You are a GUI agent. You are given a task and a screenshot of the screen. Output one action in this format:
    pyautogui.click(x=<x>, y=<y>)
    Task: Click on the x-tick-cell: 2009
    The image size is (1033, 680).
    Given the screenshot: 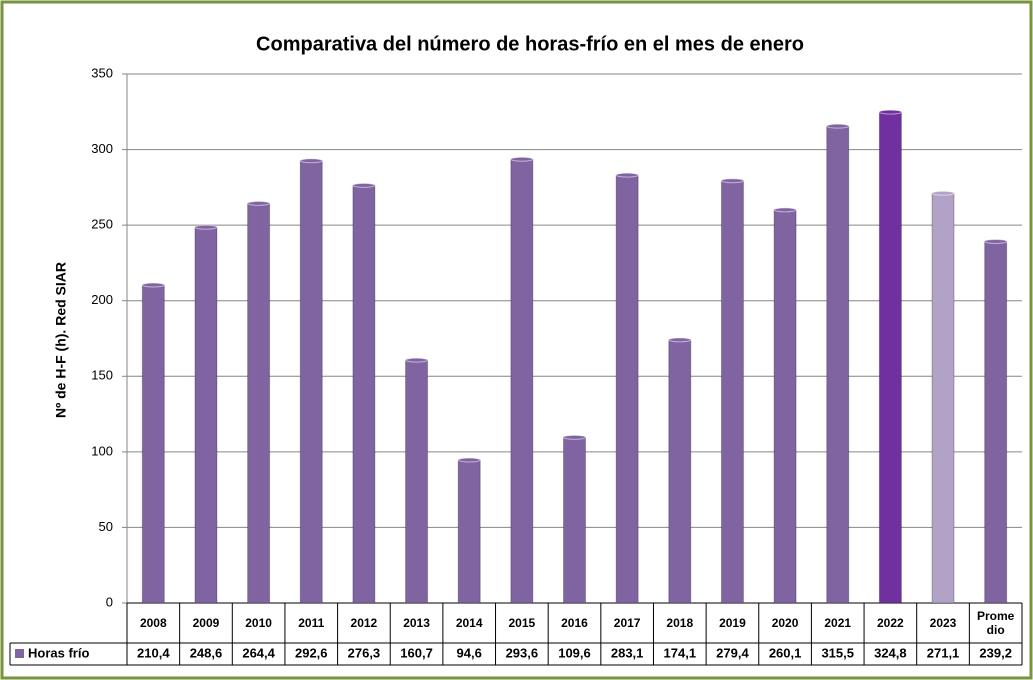 What is the action you would take?
    pyautogui.click(x=206, y=623)
    